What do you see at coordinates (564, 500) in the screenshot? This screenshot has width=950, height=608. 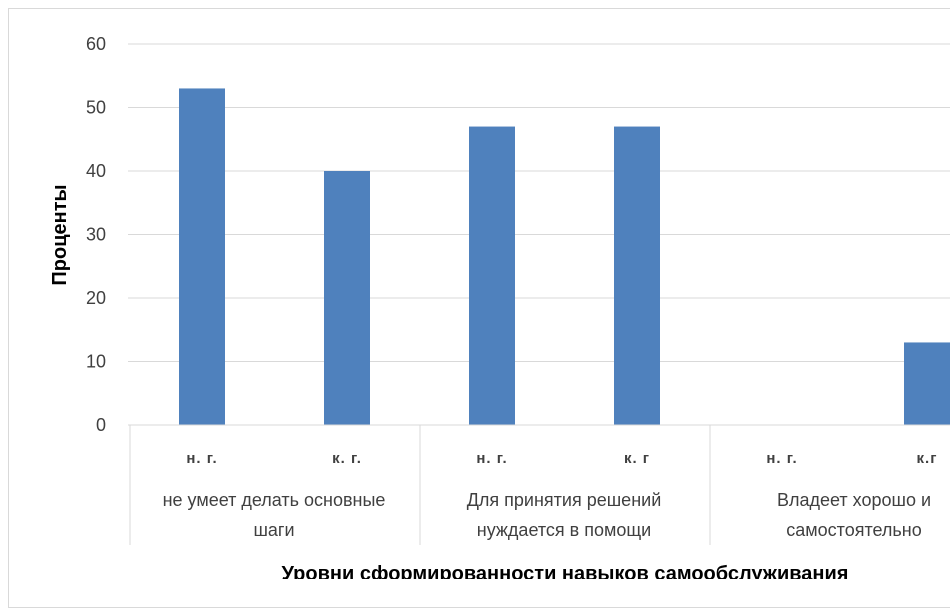 I see `x-group-label: Для принятия решений` at bounding box center [564, 500].